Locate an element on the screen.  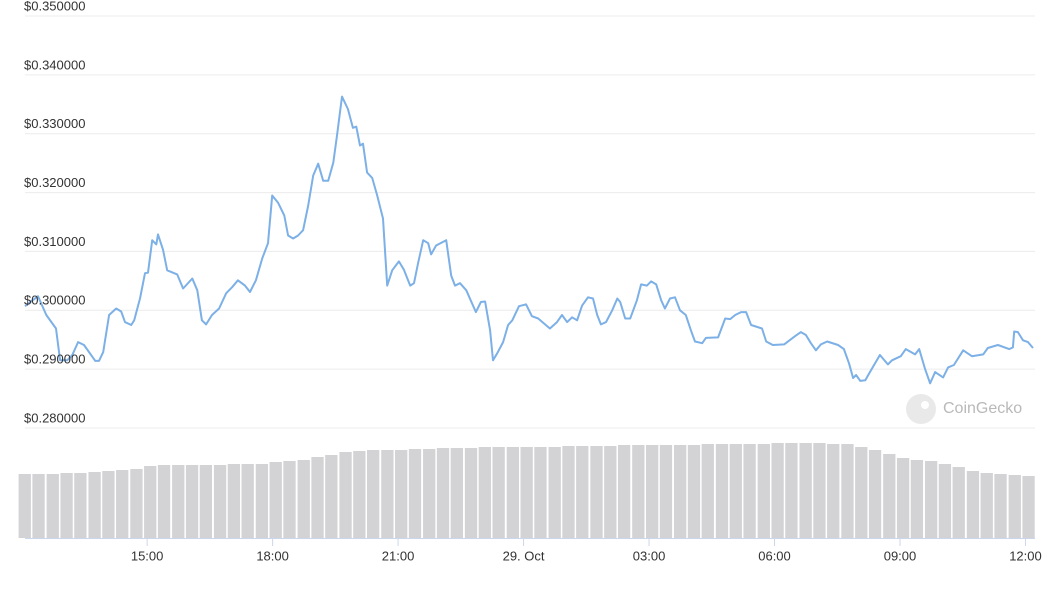
y-tick-label: $0.350000 is located at coordinates (54, 6).